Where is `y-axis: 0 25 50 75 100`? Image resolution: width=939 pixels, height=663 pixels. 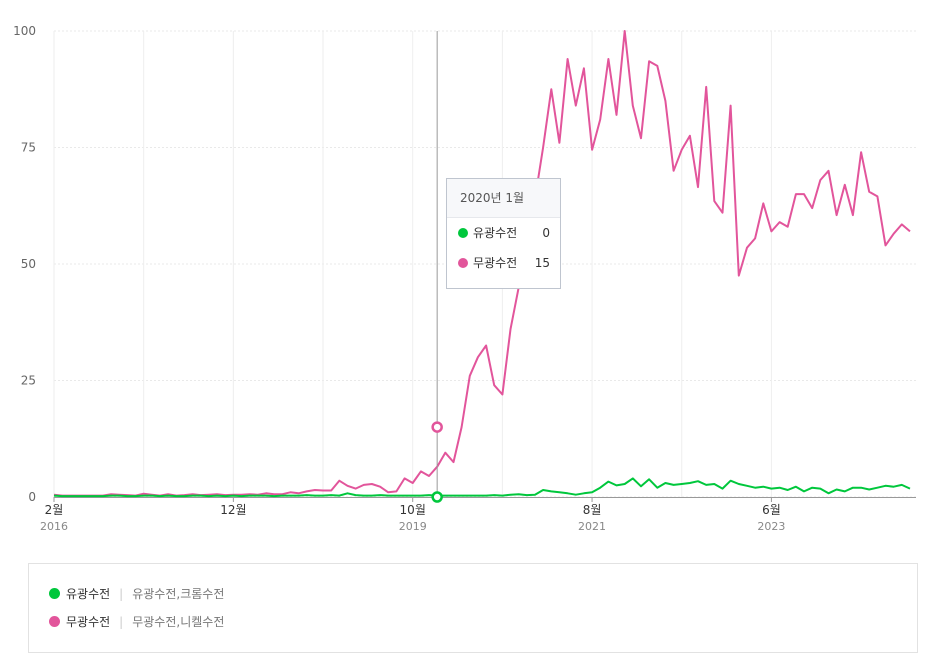 y-axis: 0 25 50 75 100 is located at coordinates (24, 264).